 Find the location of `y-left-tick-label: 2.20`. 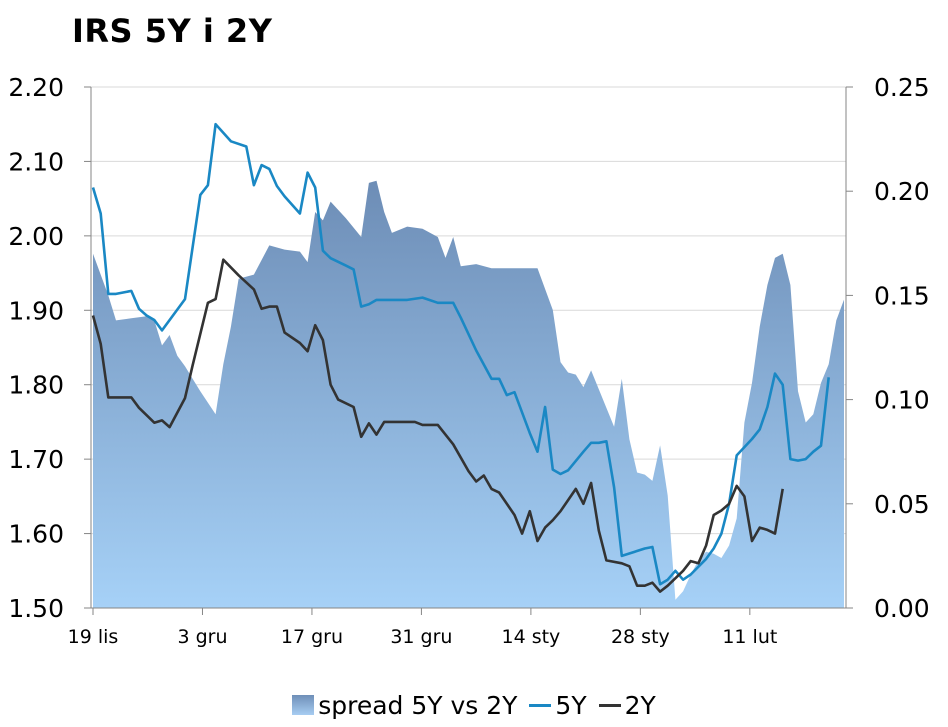

y-left-tick-label: 2.20 is located at coordinates (36, 87).